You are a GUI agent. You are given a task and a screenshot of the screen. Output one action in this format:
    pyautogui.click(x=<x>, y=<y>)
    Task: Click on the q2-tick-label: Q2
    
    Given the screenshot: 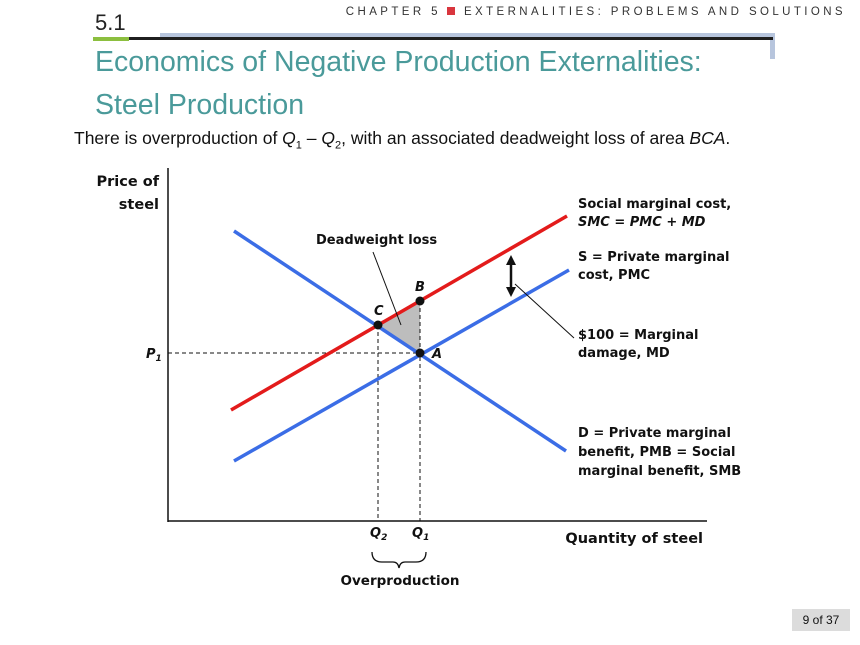 What is the action you would take?
    pyautogui.click(x=378, y=534)
    